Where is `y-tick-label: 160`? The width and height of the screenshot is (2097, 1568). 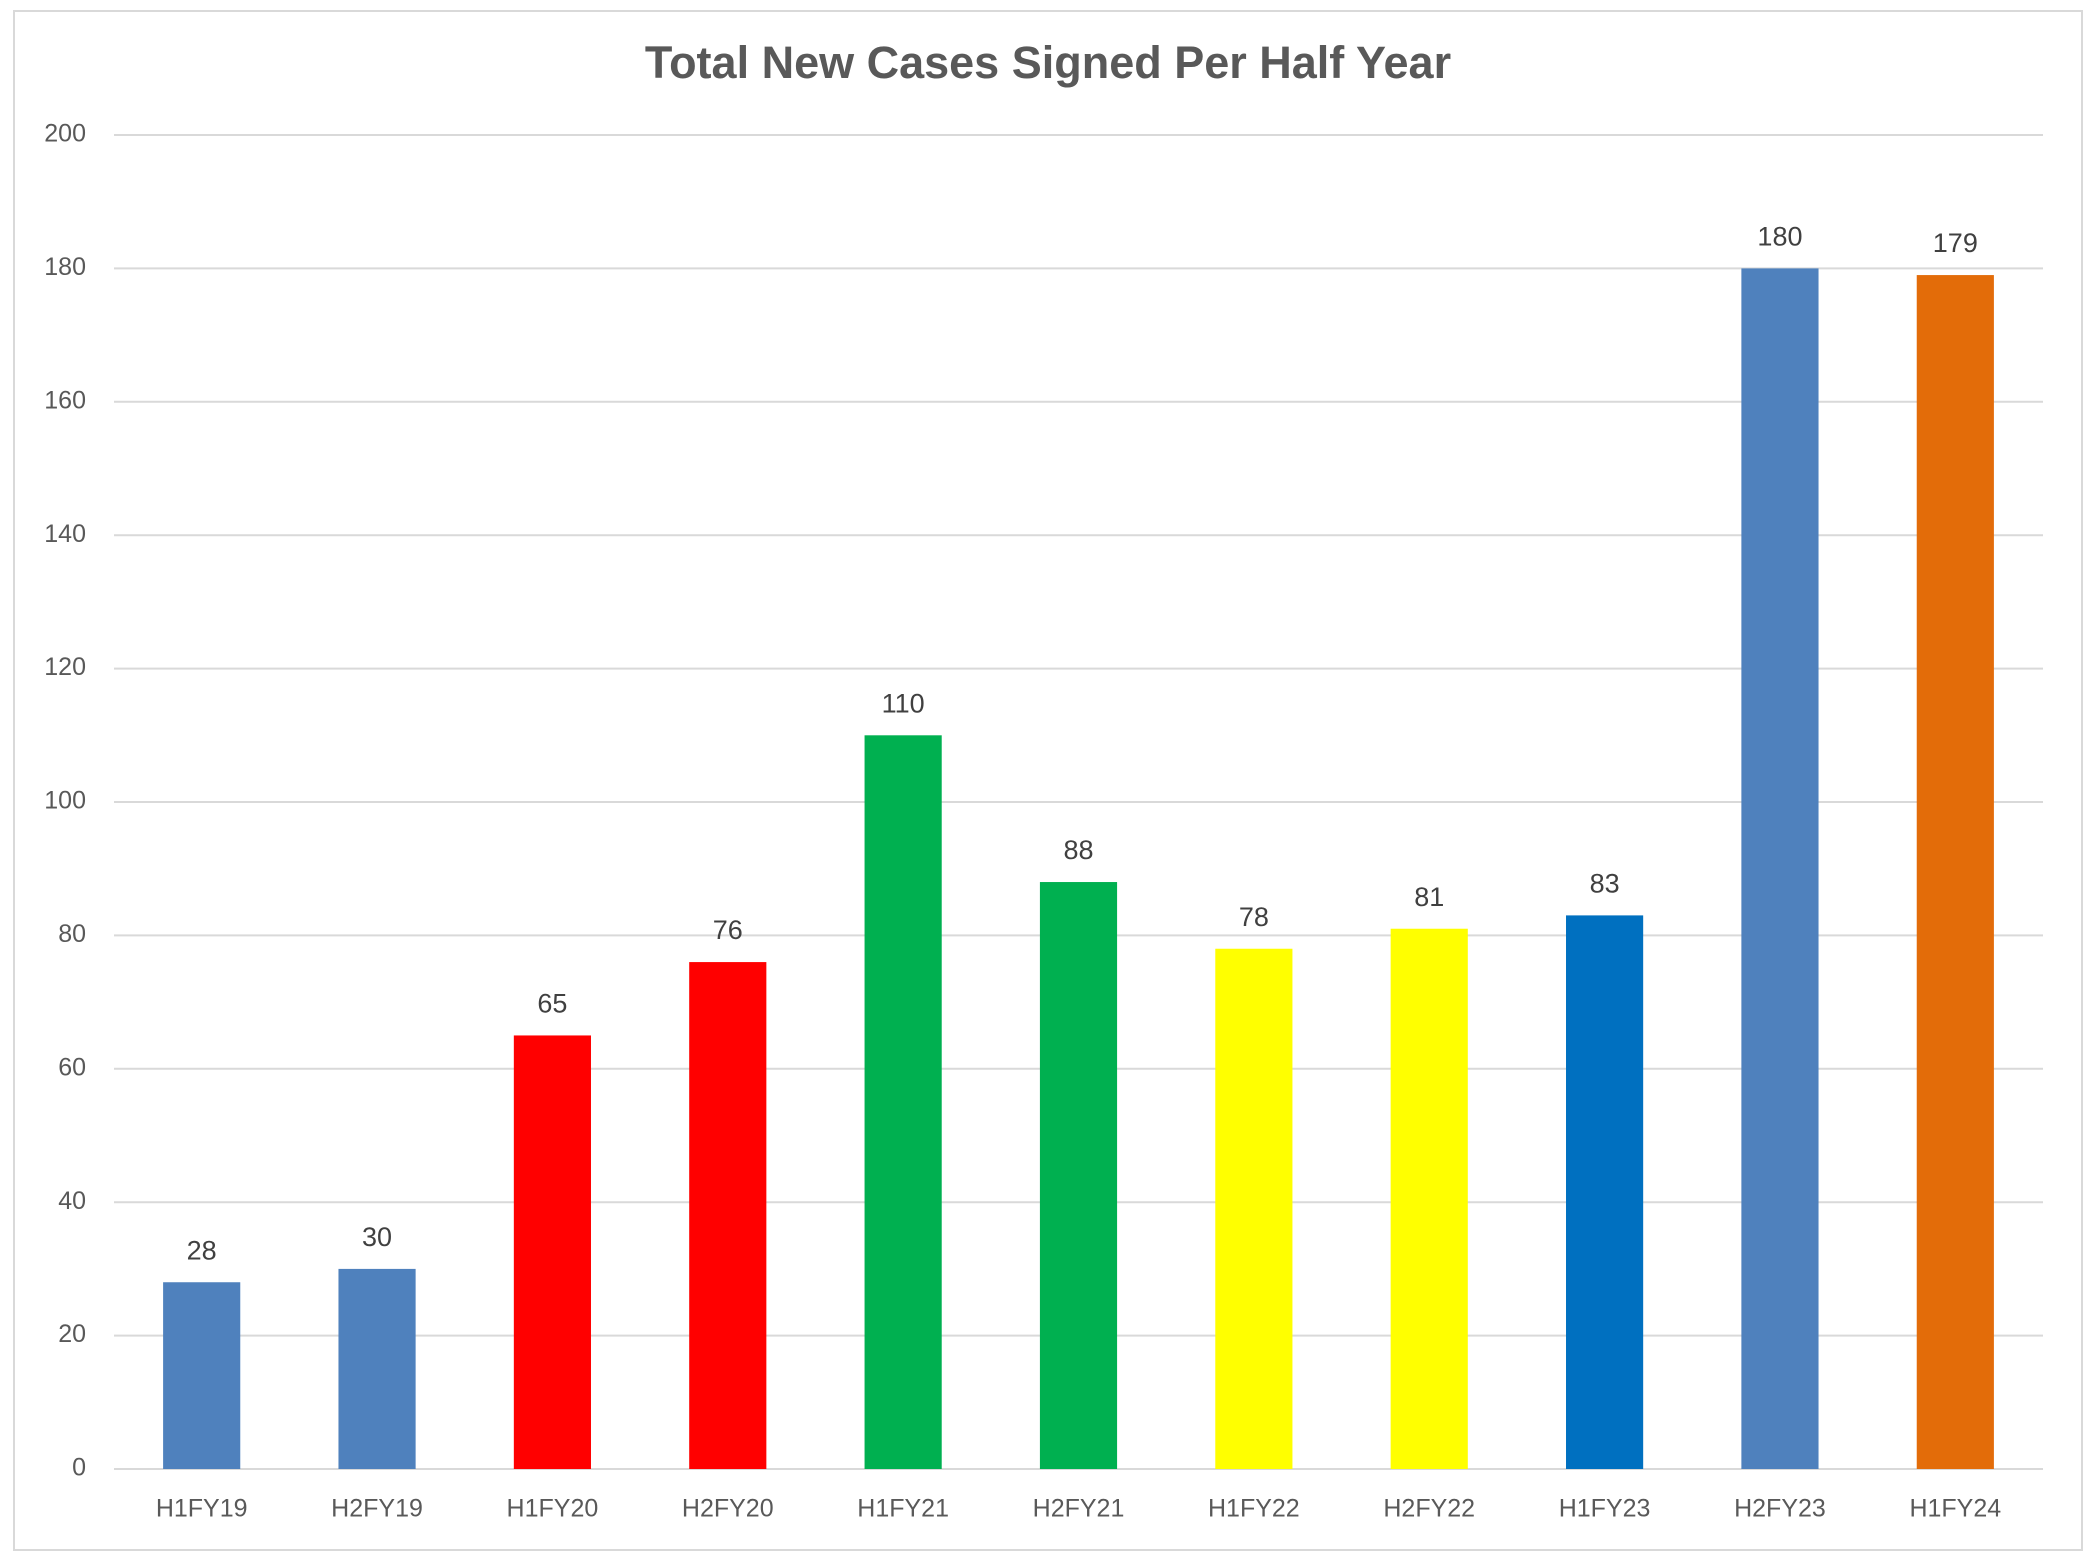
y-tick-label: 160 is located at coordinates (65, 400).